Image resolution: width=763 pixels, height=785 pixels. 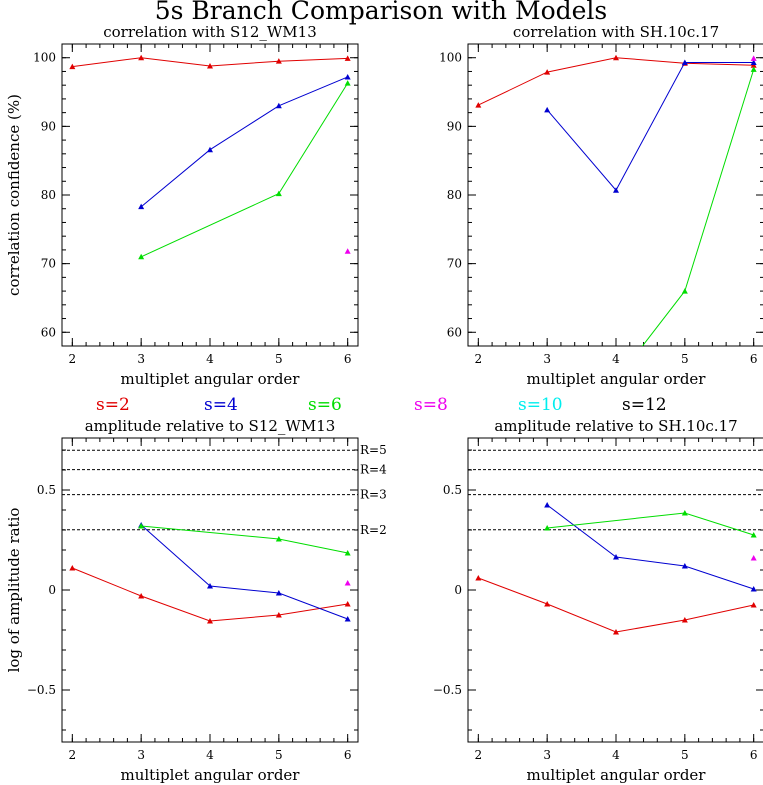 What do you see at coordinates (113, 405) in the screenshot?
I see `legend-entry: s=2` at bounding box center [113, 405].